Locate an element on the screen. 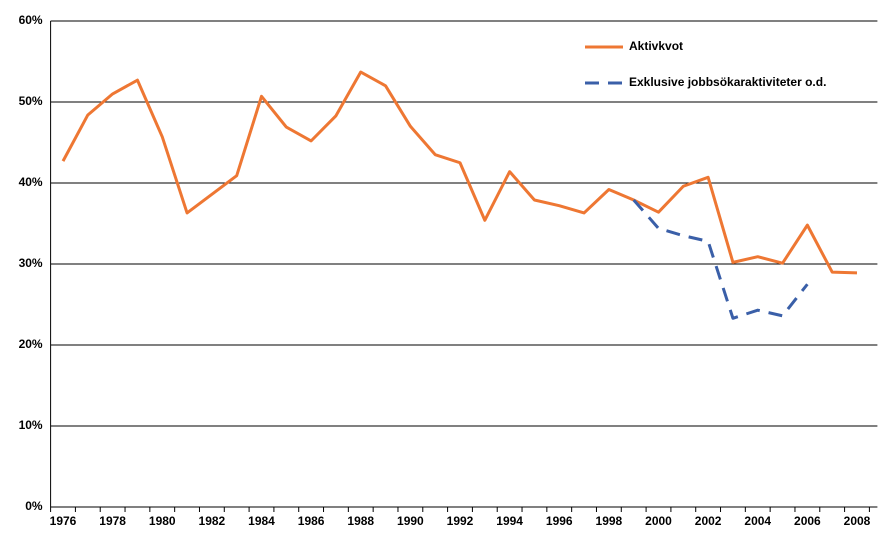  x-tick-label: 1988 is located at coordinates (360, 521).